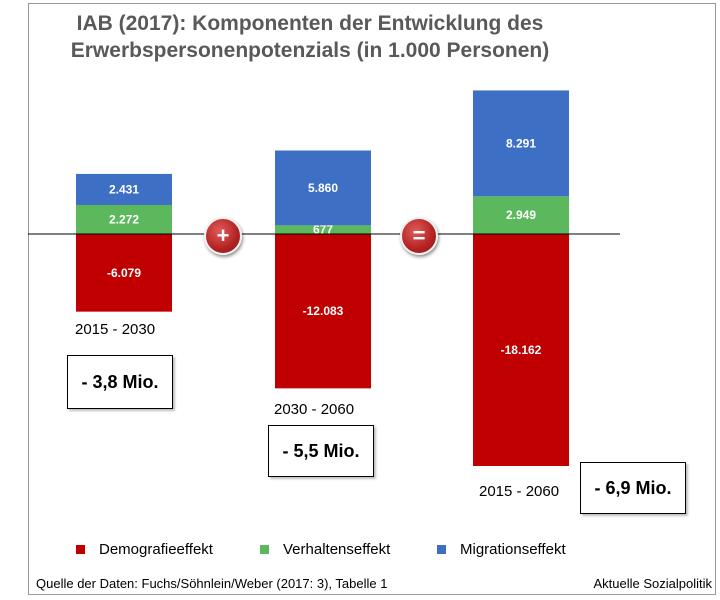 The width and height of the screenshot is (720, 600). I want to click on data-label-verhalten-3: 2.949, so click(521, 215).